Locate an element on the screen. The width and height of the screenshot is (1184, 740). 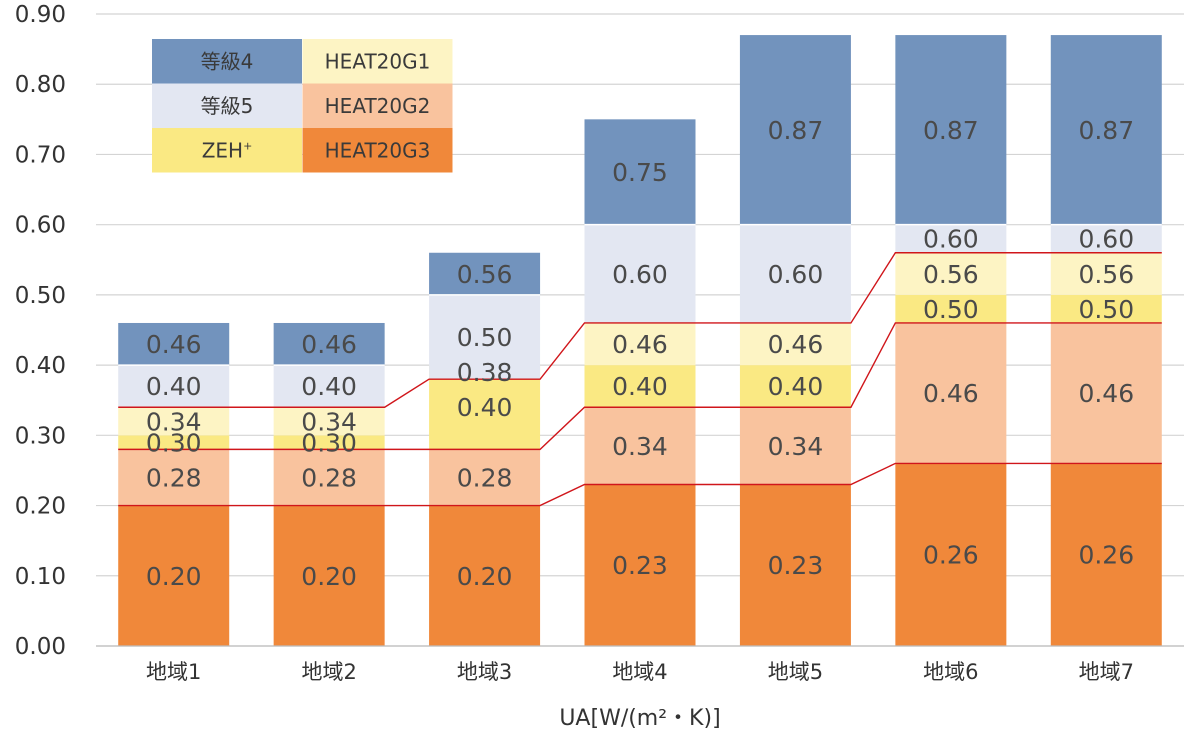
y-tick-label: 0.80 is located at coordinates (40, 85).